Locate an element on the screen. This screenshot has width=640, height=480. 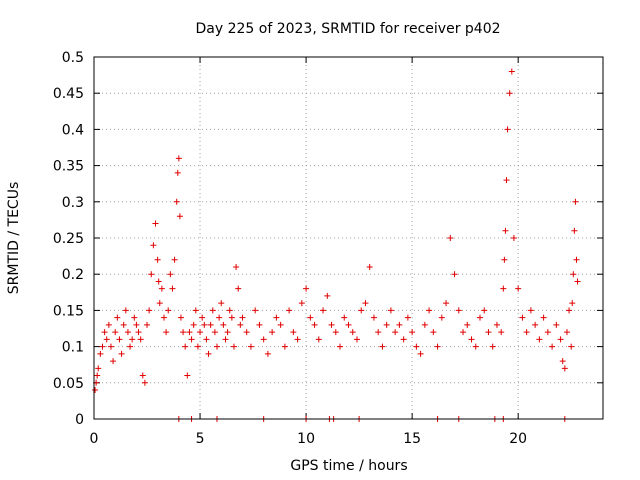
y-tick-label: 0.25 is located at coordinates (68, 239).